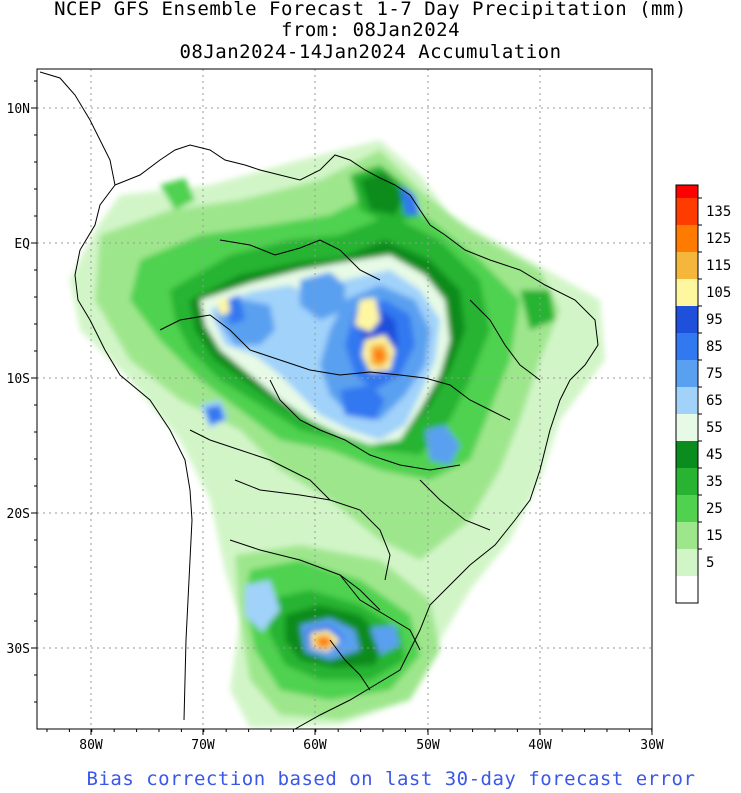  What do you see at coordinates (718, 293) in the screenshot?
I see `colorbar-label: 105` at bounding box center [718, 293].